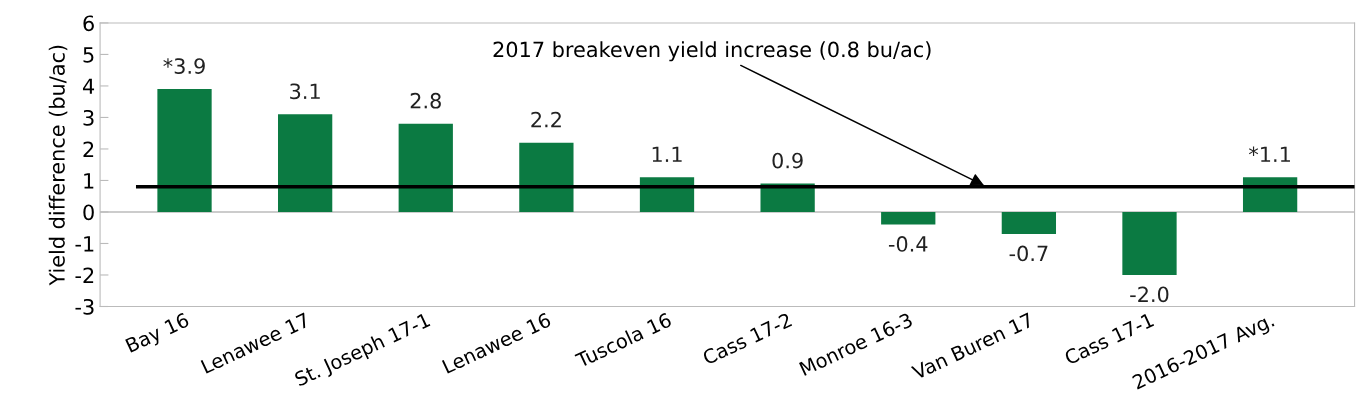  I want to click on ref-line-label: 2017 breakeven yield increase (0.8 bu/ac), so click(712, 51).